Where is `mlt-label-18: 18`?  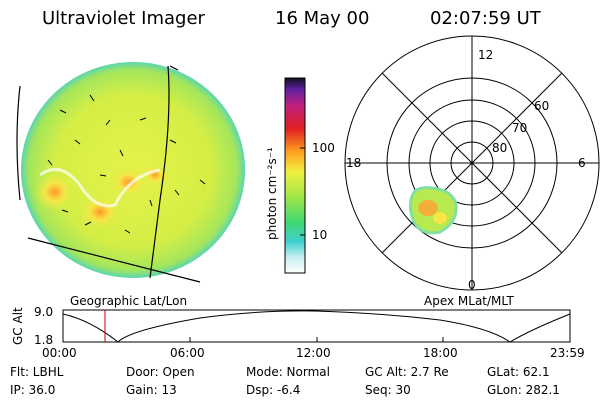
mlt-label-18: 18 is located at coordinates (354, 163).